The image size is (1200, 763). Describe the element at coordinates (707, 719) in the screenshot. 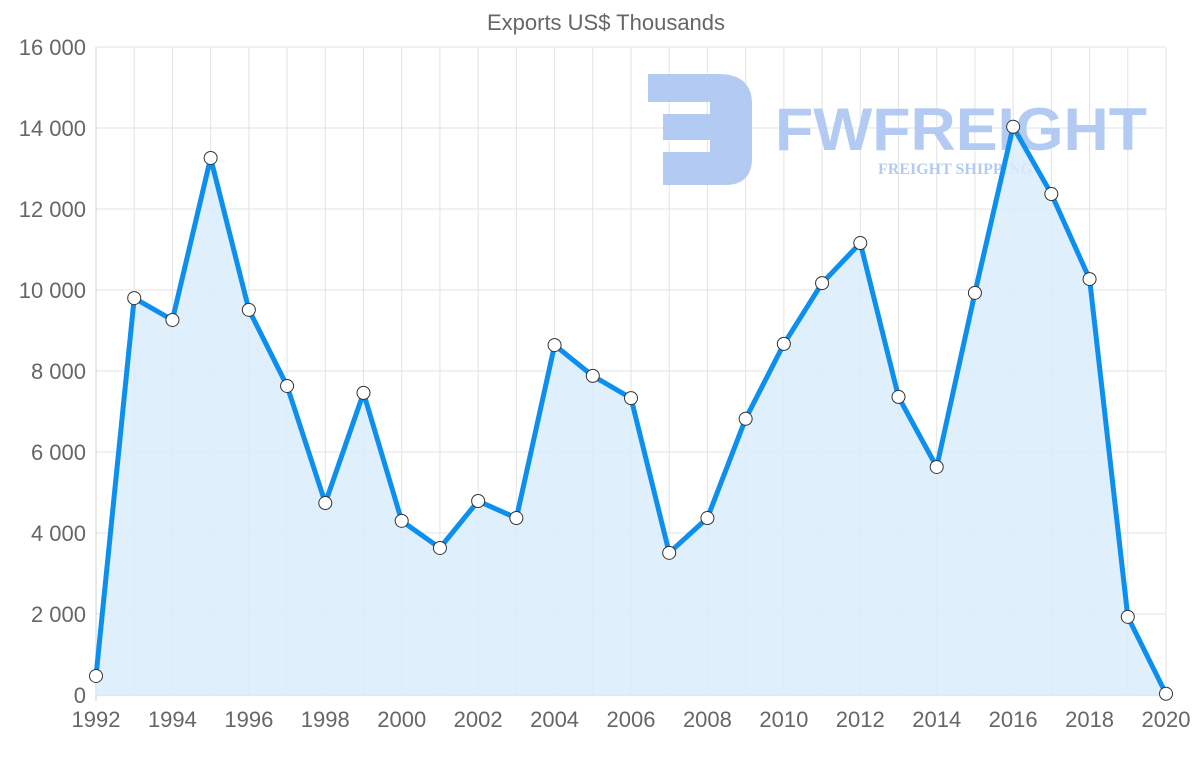

I see `x-tick-label: 2008` at that location.